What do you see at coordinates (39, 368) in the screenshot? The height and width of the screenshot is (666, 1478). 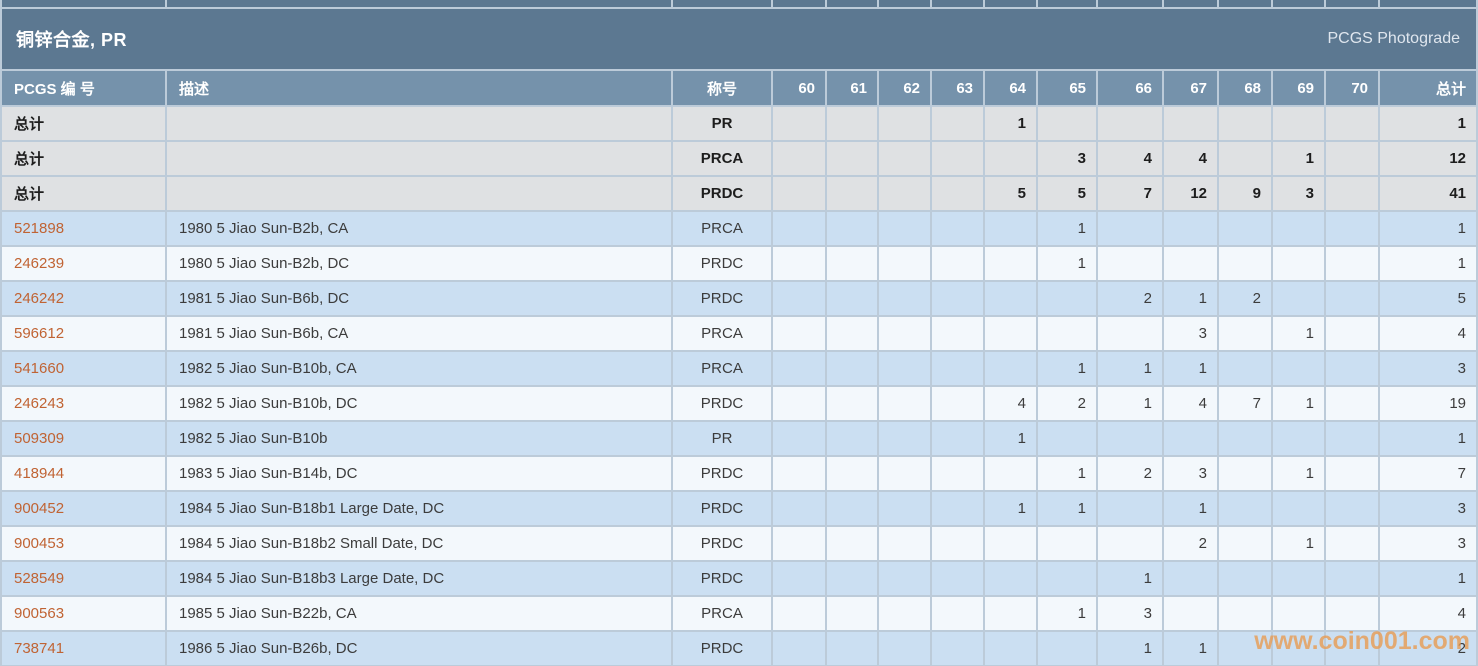 I see `pcgs-number-link: 541660` at bounding box center [39, 368].